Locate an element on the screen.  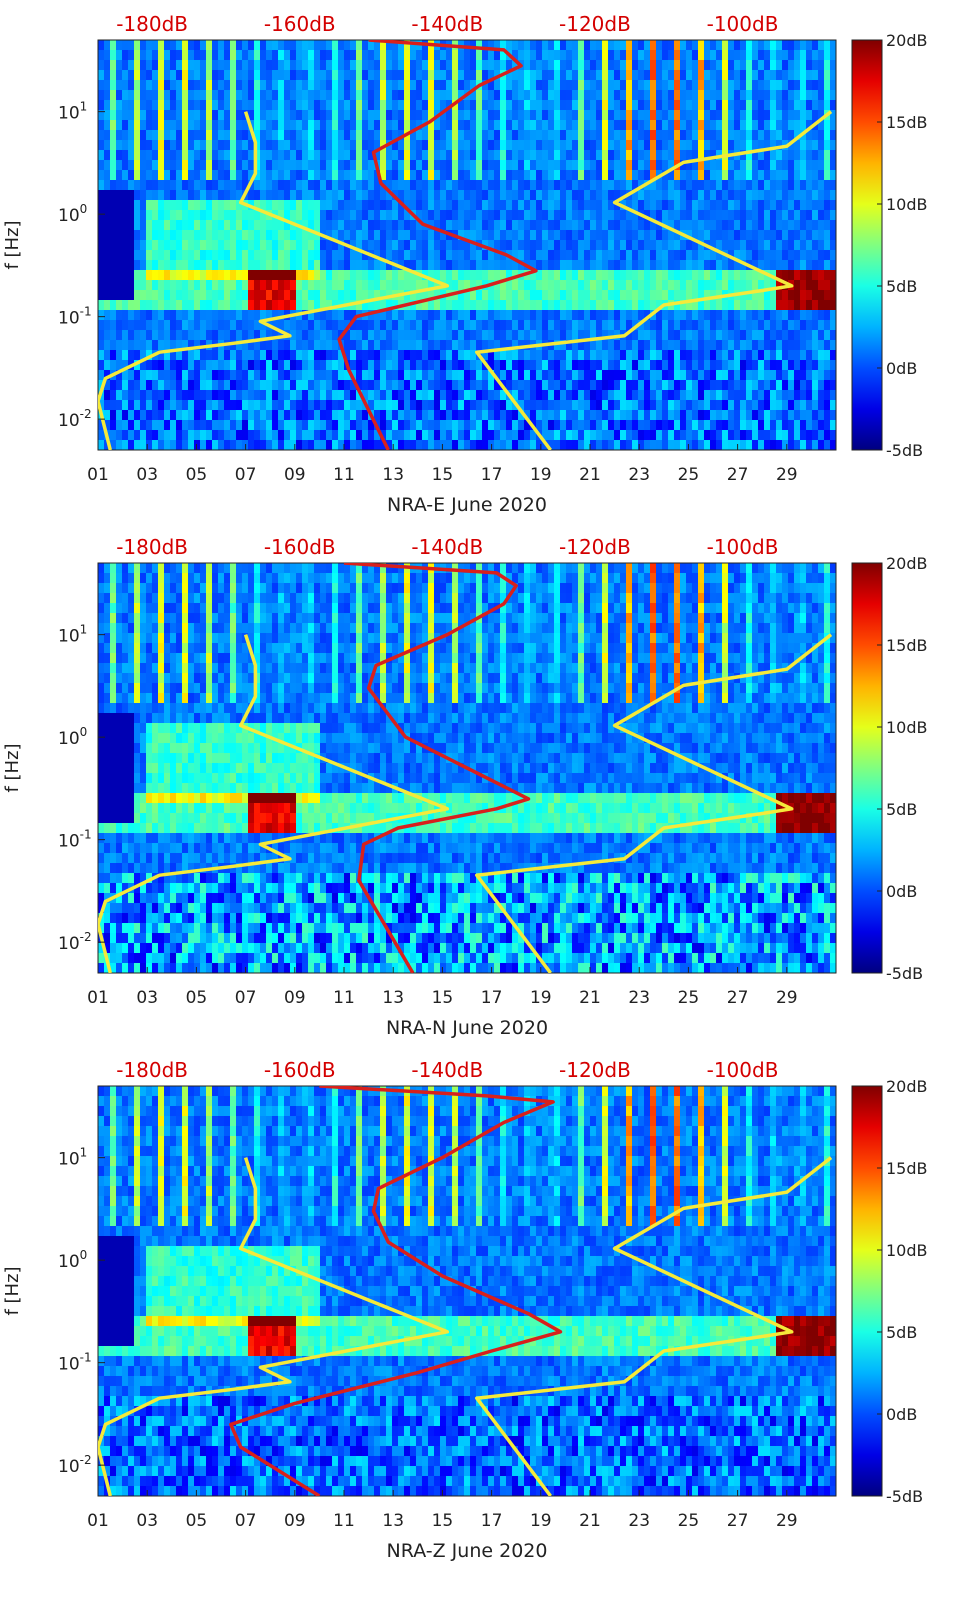
x-tick-label: 17 is located at coordinates (492, 1521).